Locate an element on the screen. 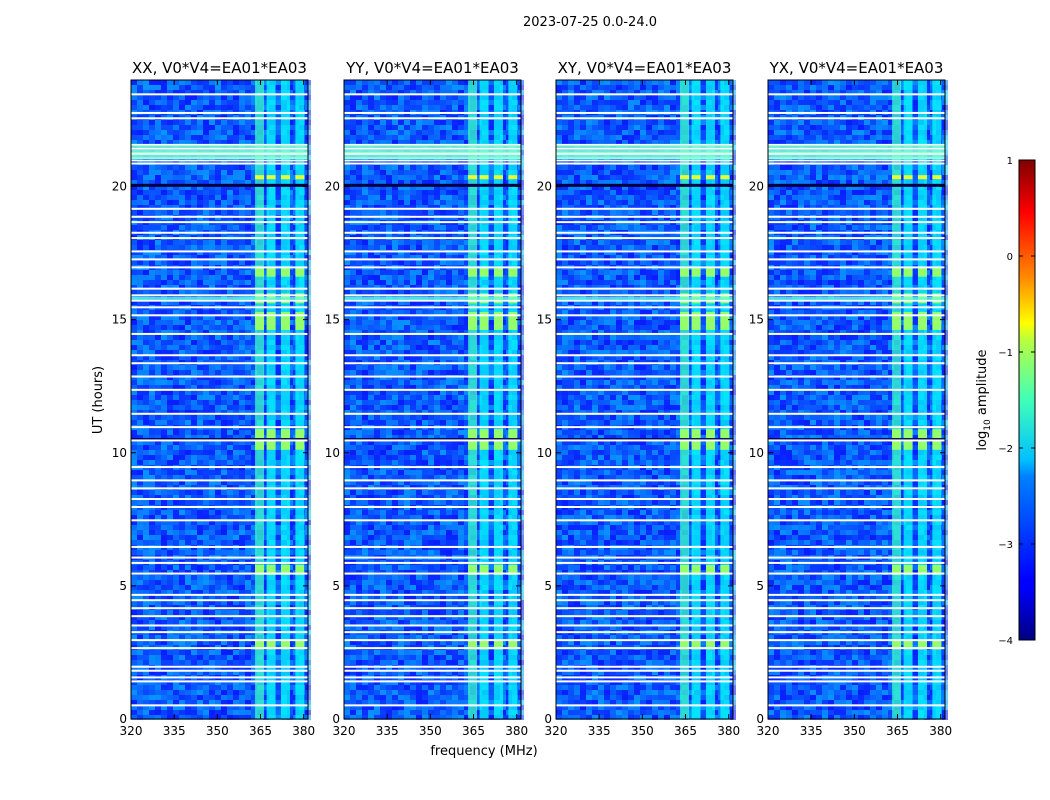 This screenshot has height=800, width=1050. y-tick-label: 0 is located at coordinates (760, 719).